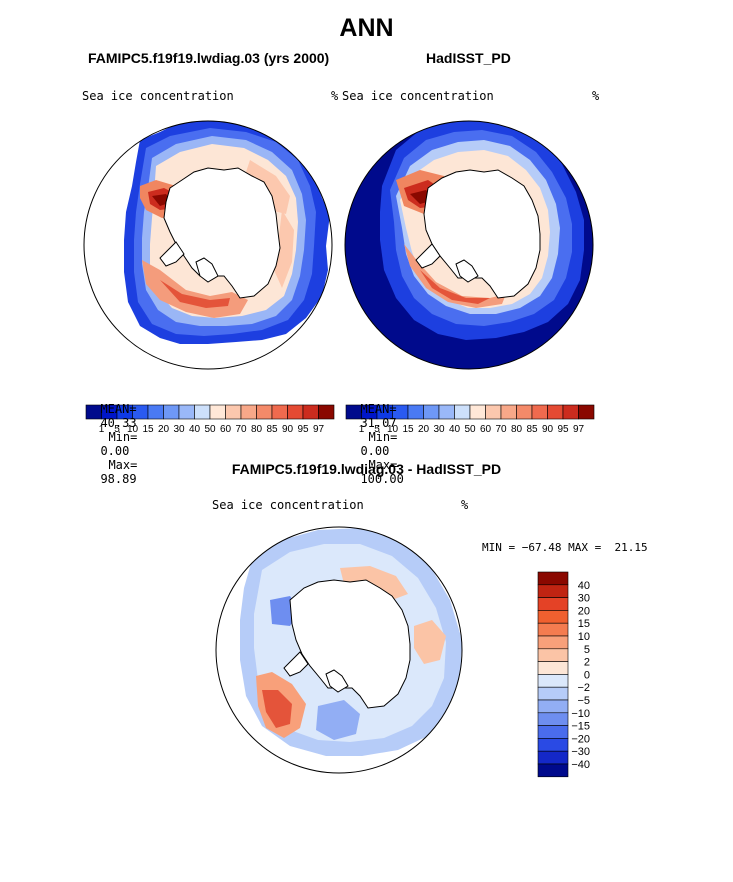 The width and height of the screenshot is (733, 882). Describe the element at coordinates (408, 429) in the screenshot. I see `right-colorbar-tick-label: 15` at that location.